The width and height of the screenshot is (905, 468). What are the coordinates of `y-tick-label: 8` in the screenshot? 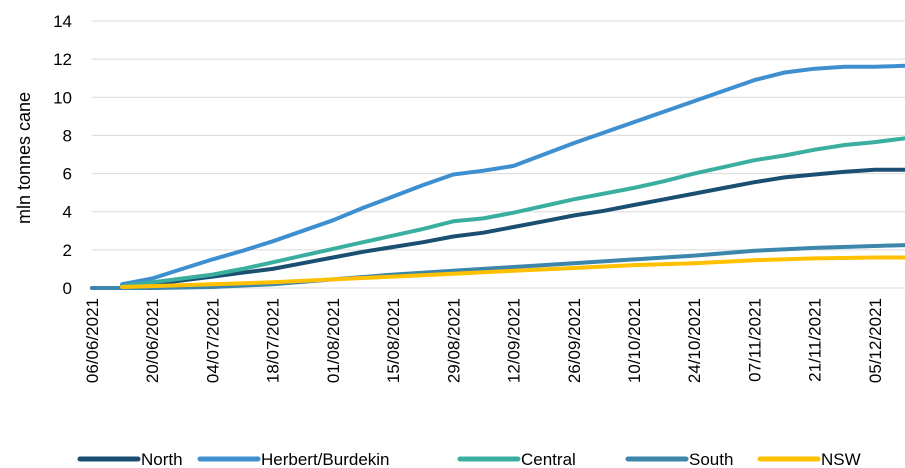 It's located at (67, 135).